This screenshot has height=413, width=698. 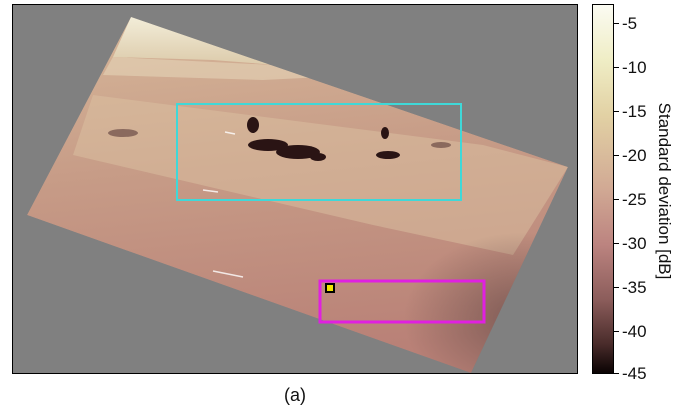 I want to click on magenta-region-box, so click(x=402, y=301).